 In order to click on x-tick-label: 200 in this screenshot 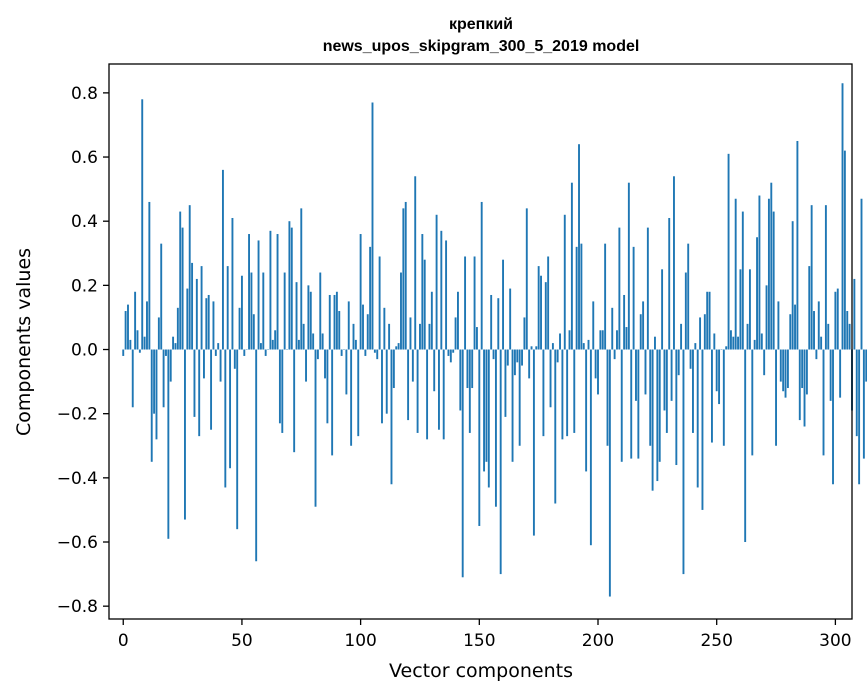, I will do `click(598, 641)`.